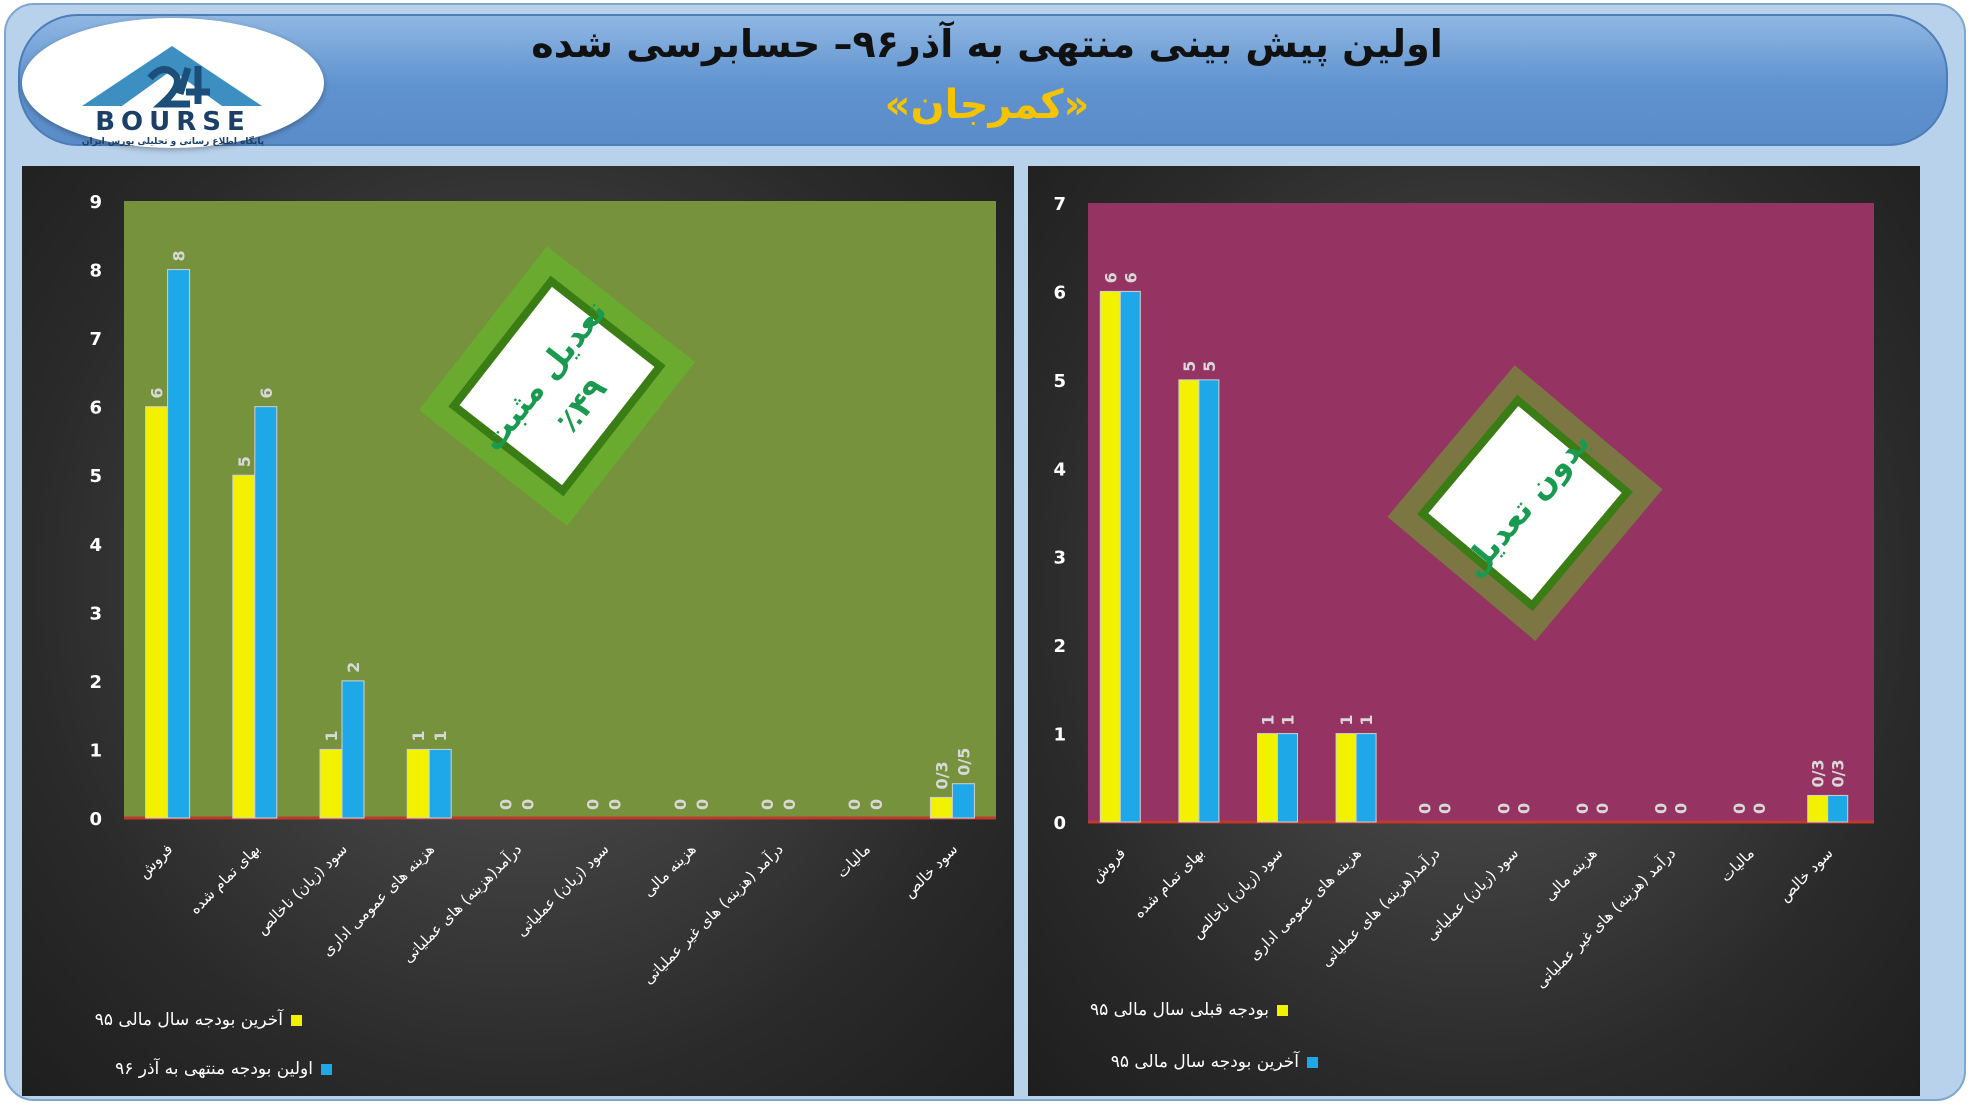 The height and width of the screenshot is (1106, 1974). What do you see at coordinates (1179, 1010) in the screenshot?
I see `legend-label: بودجه قبلی سال مالی ۹۵` at bounding box center [1179, 1010].